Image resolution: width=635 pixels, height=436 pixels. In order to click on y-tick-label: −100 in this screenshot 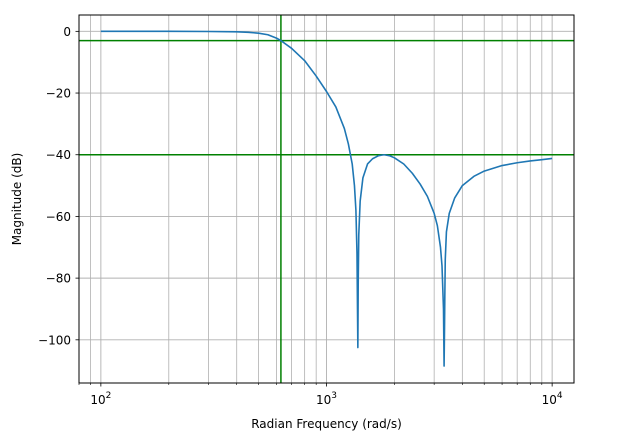, I will do `click(54, 340)`.